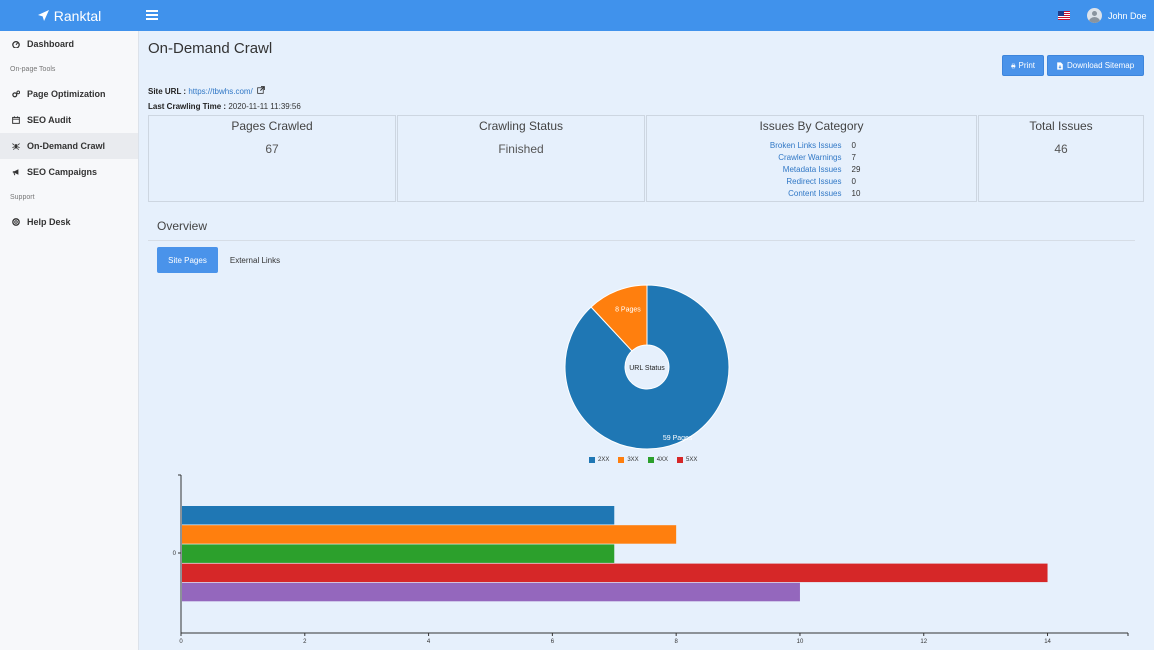  What do you see at coordinates (1061, 126) in the screenshot?
I see `total-issues-label: Total Issues` at bounding box center [1061, 126].